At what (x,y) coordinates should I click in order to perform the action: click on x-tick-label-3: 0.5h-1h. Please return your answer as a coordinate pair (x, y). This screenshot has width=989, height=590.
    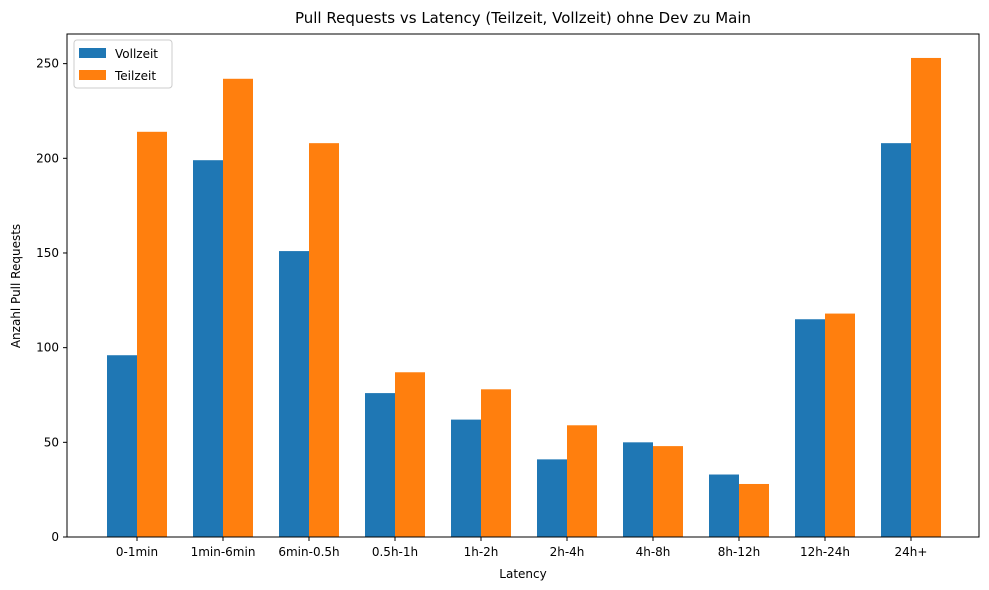
    Looking at the image, I should click on (395, 552).